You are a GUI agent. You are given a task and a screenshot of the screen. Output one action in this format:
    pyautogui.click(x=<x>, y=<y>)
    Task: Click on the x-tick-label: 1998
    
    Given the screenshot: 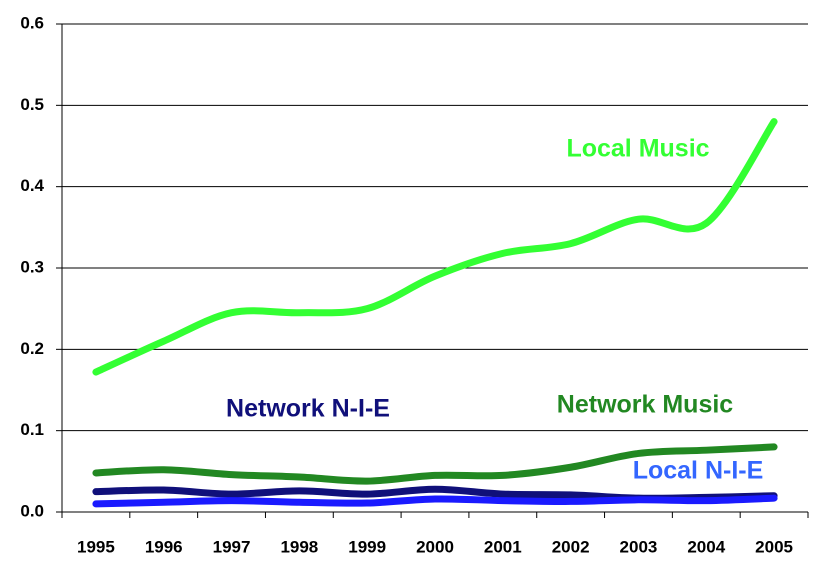 What is the action you would take?
    pyautogui.click(x=299, y=546)
    